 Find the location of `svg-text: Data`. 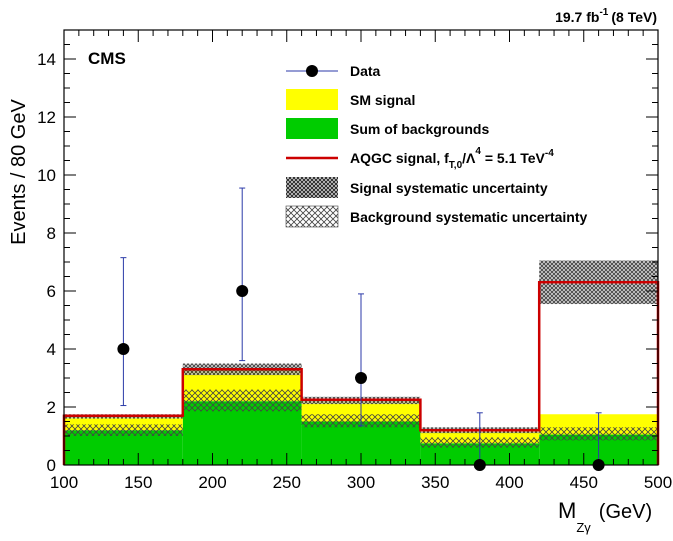

svg-text: Data is located at coordinates (365, 71).